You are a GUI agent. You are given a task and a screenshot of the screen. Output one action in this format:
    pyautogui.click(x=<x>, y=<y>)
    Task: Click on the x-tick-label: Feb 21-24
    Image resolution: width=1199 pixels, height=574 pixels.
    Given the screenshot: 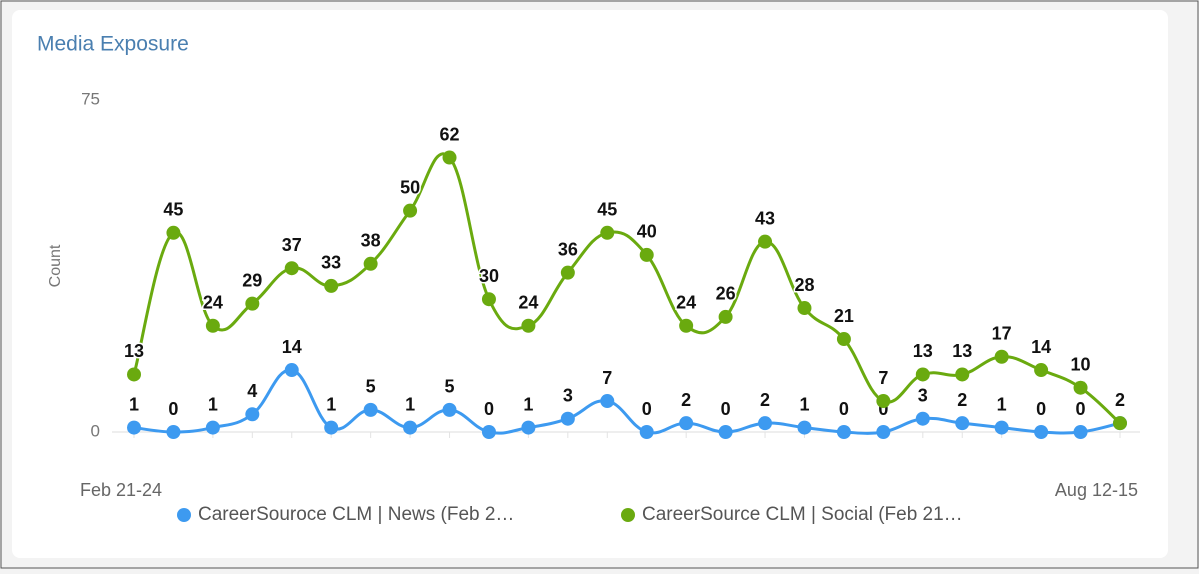 What is the action you would take?
    pyautogui.click(x=121, y=490)
    